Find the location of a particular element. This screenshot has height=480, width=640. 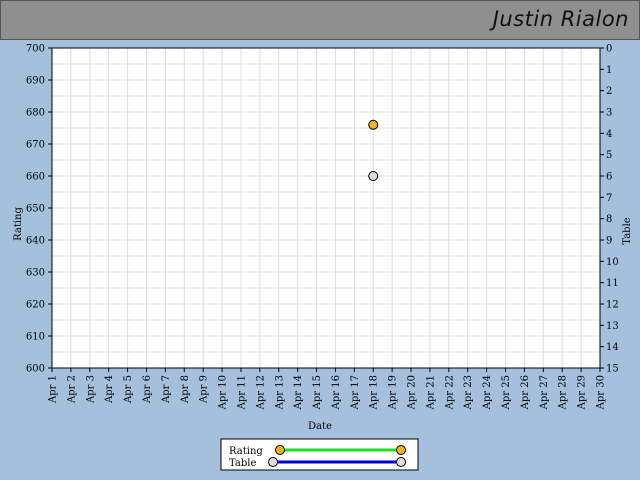

y2-tick-label: 14 is located at coordinates (612, 347).